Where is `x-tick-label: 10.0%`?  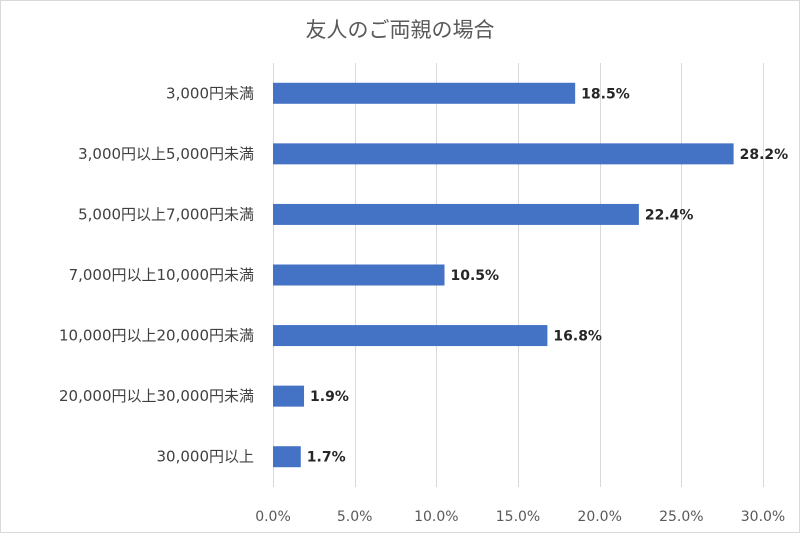 x-tick-label: 10.0% is located at coordinates (436, 517).